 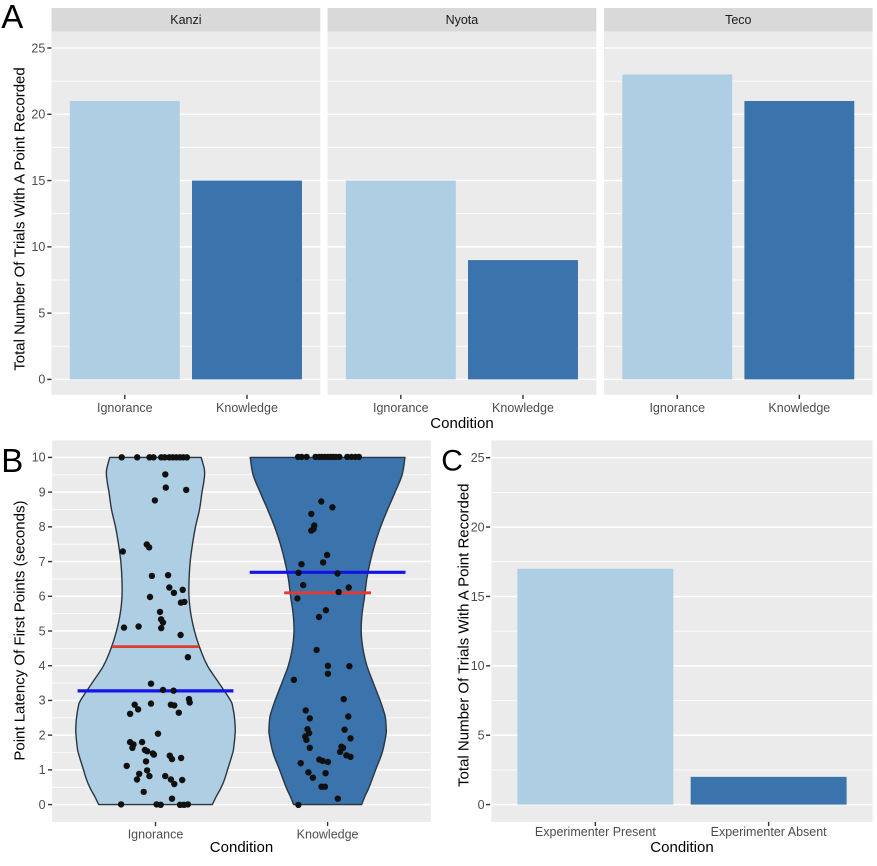 I want to click on svg-text: 6, so click(x=42, y=597).